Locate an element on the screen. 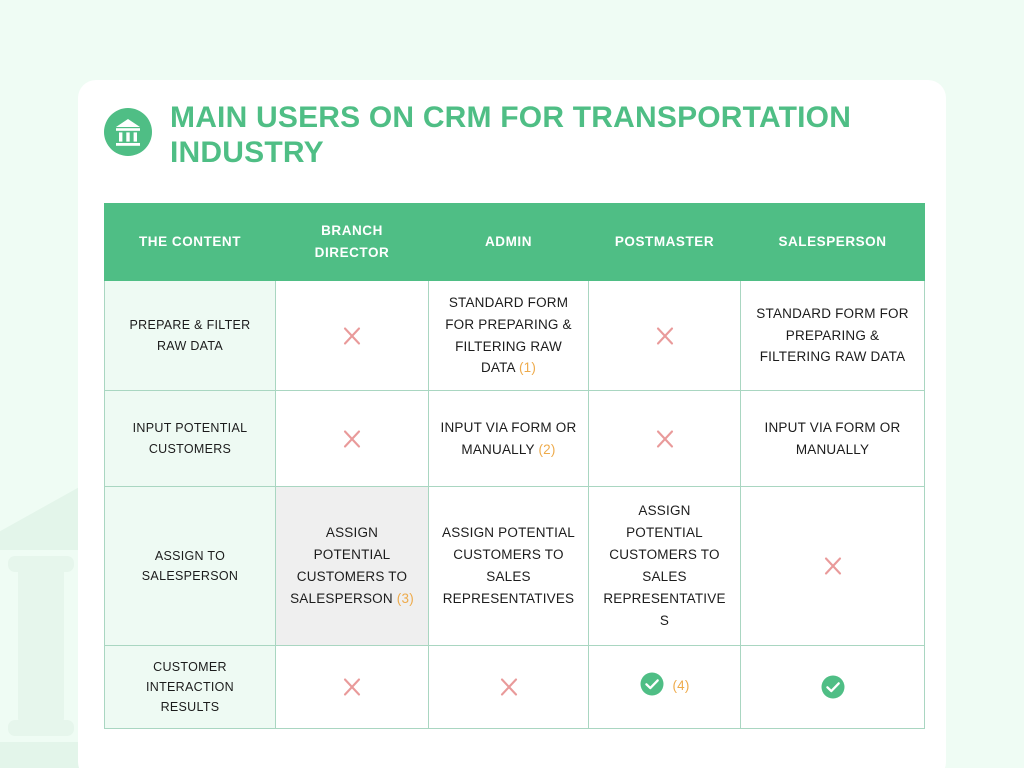  column-header-postmaster: POSTMASTER is located at coordinates (664, 242).